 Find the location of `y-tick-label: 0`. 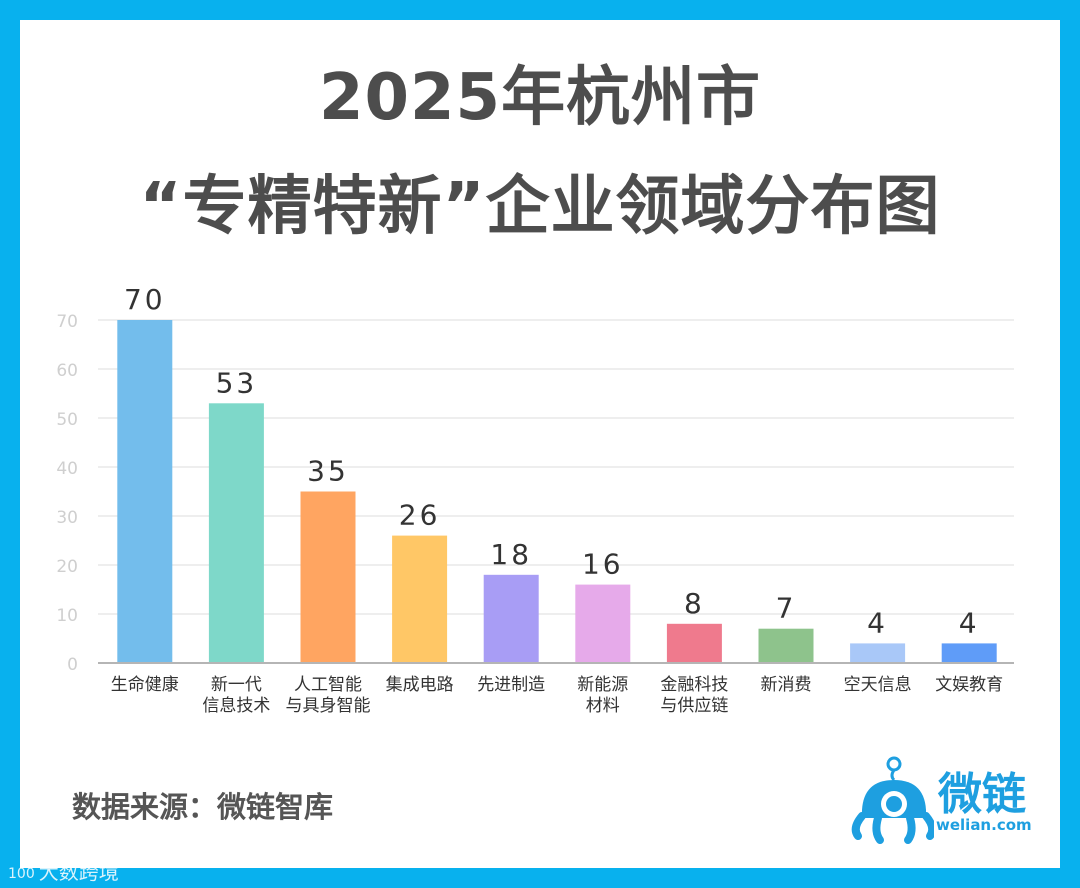

y-tick-label: 0 is located at coordinates (72, 665).